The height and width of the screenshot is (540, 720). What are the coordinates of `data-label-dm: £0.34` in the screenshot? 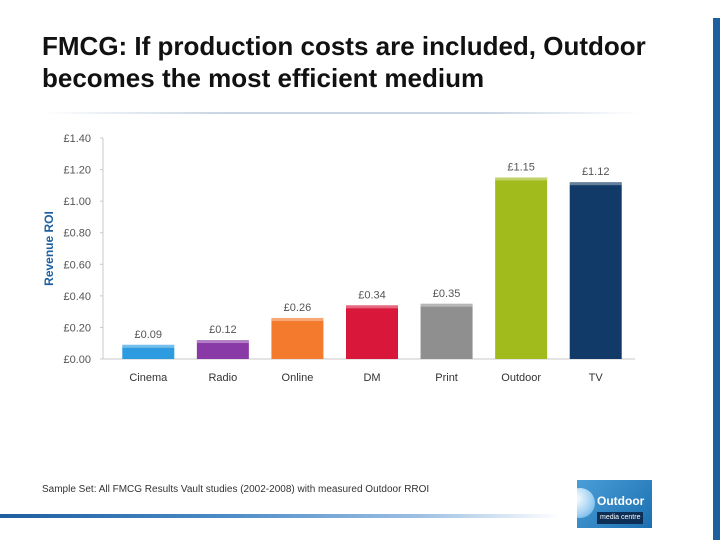 It's located at (372, 295).